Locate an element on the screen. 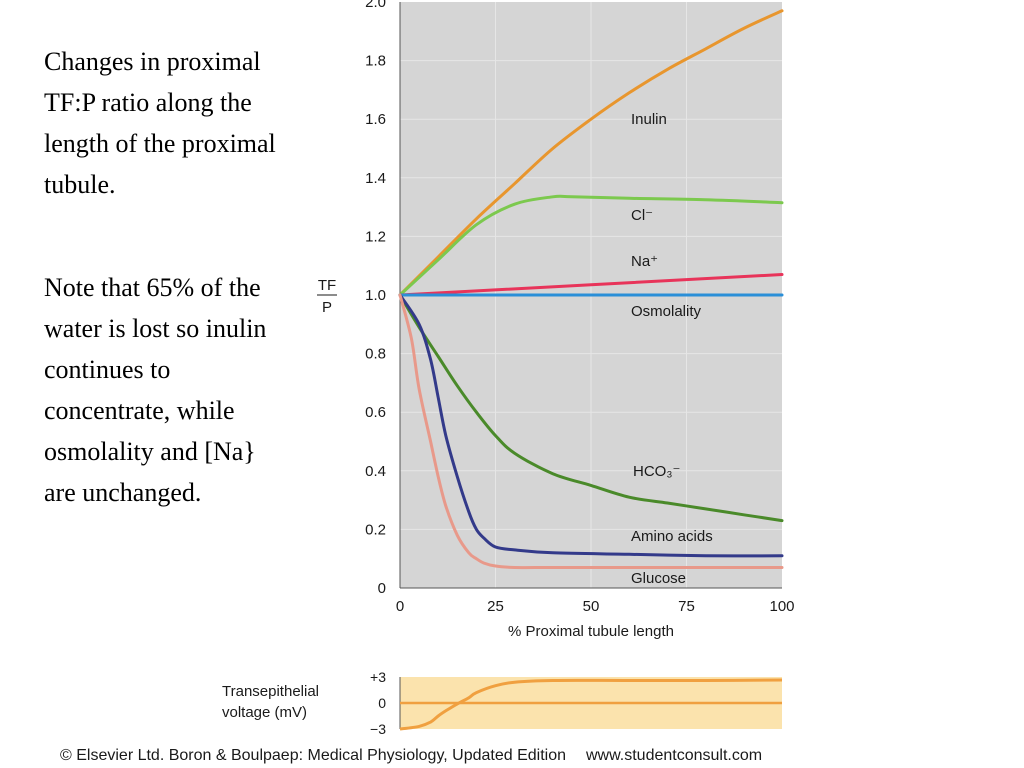  series-label-na: Na⁺ is located at coordinates (644, 261).